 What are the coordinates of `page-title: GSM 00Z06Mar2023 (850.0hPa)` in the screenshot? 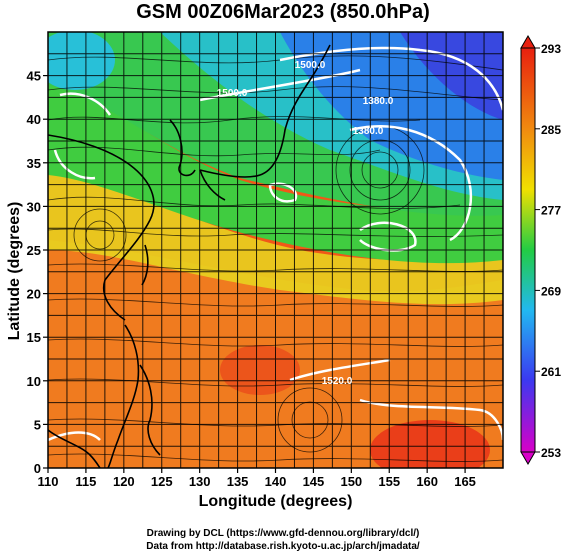 It's located at (283, 12).